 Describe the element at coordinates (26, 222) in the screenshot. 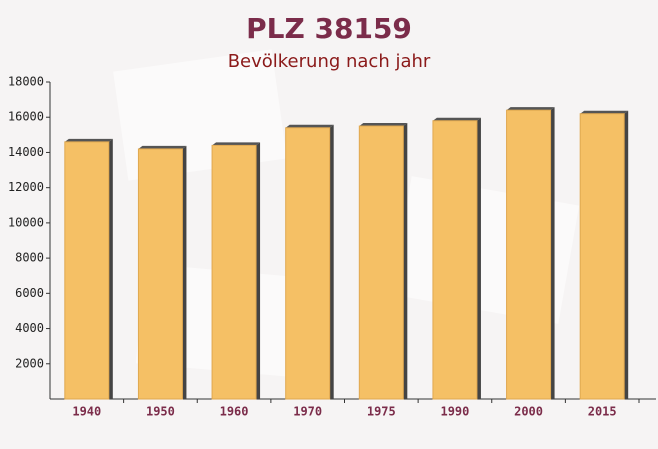

I see `y-tick-label: 10000` at that location.